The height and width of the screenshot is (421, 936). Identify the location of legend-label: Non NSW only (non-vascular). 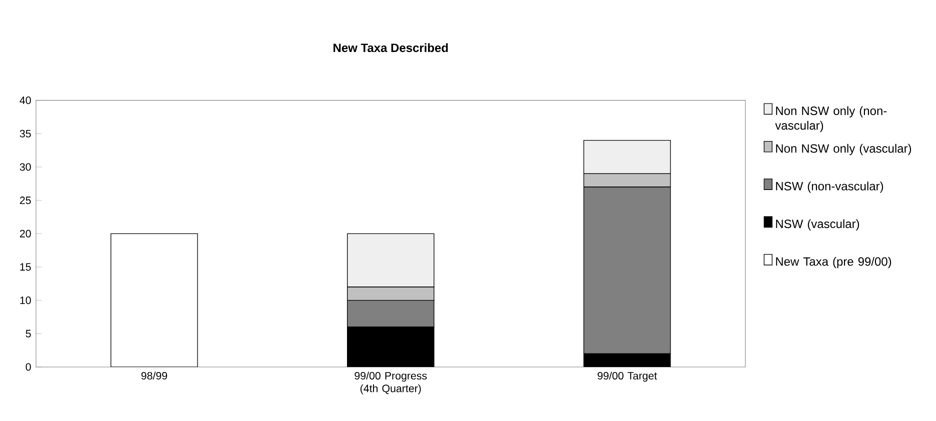
(831, 119).